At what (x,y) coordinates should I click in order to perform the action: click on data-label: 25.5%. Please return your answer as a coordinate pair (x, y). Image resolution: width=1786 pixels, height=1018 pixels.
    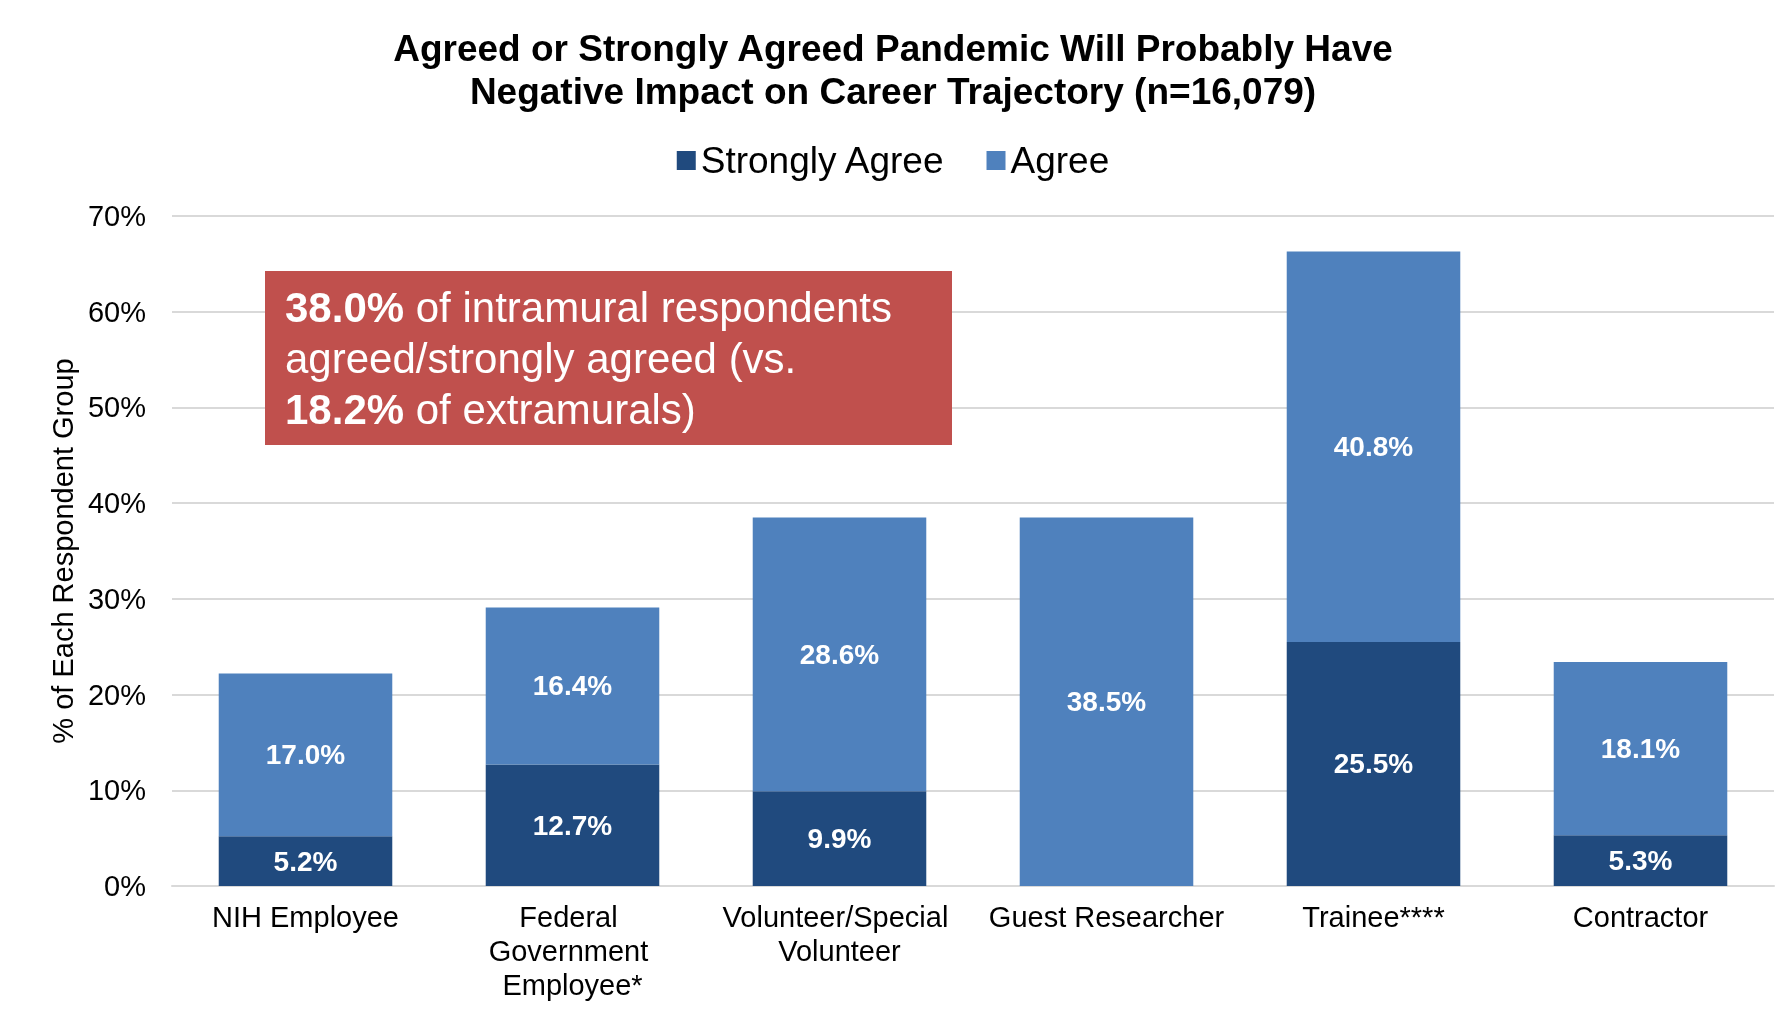
    Looking at the image, I should click on (1373, 764).